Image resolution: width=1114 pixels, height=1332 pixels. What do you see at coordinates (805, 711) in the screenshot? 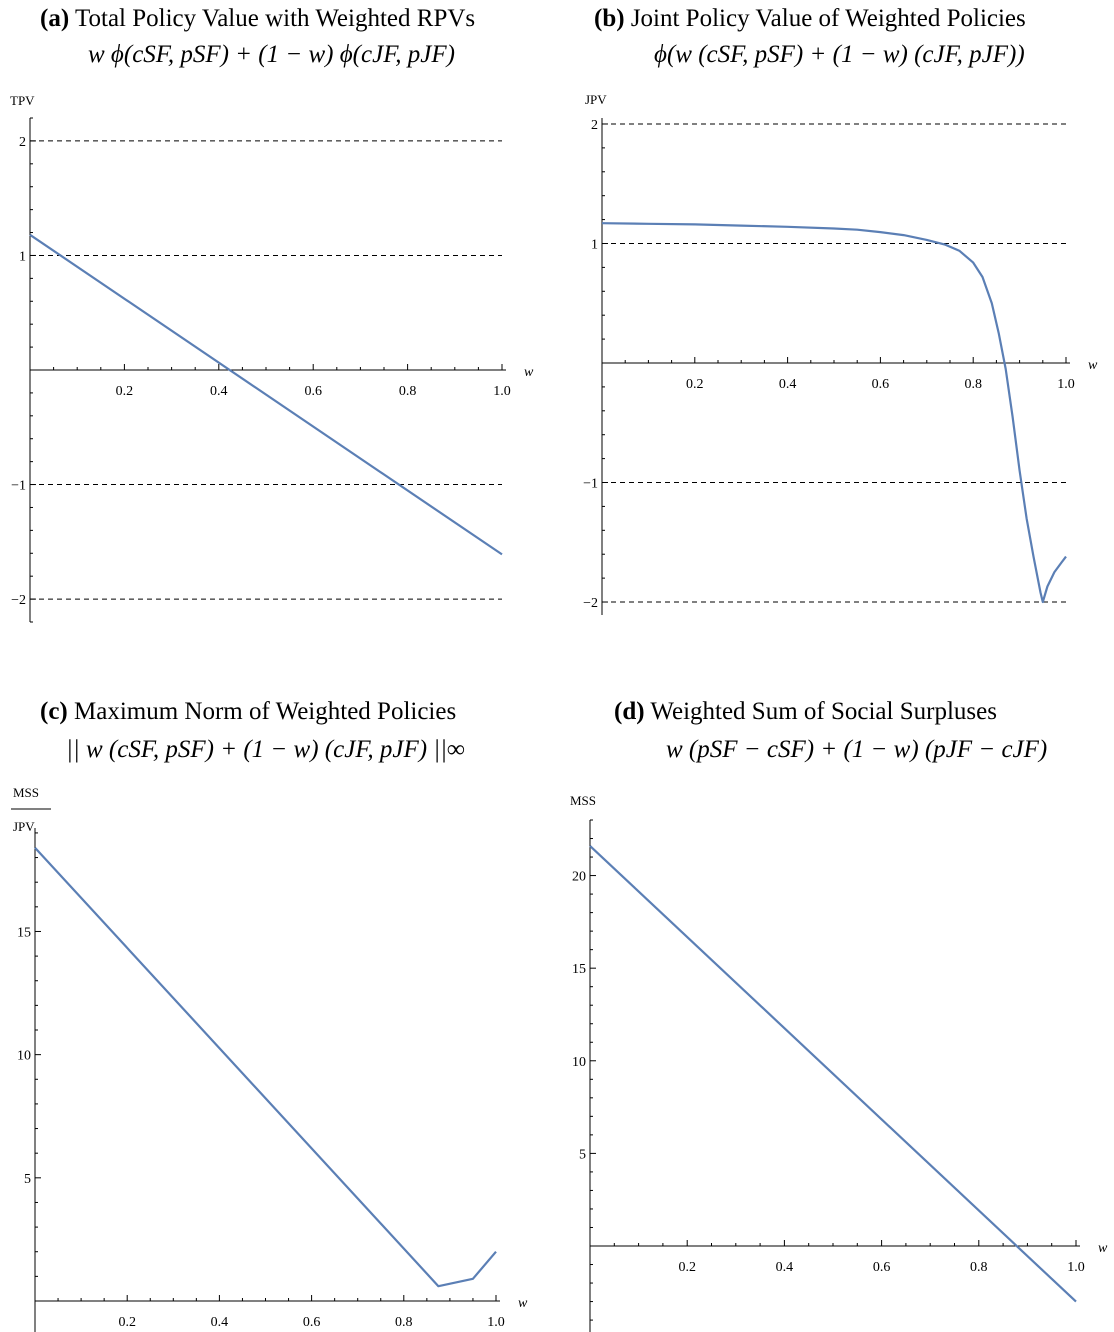
I see `chart-title: (d) Weighted Sum of Social Surpluses` at bounding box center [805, 711].